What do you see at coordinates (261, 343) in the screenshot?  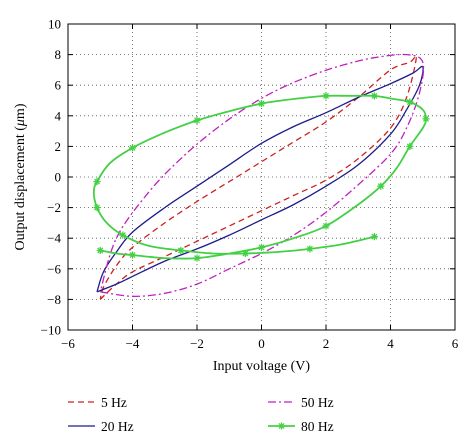 I see `x-tick-label: 0` at bounding box center [261, 343].